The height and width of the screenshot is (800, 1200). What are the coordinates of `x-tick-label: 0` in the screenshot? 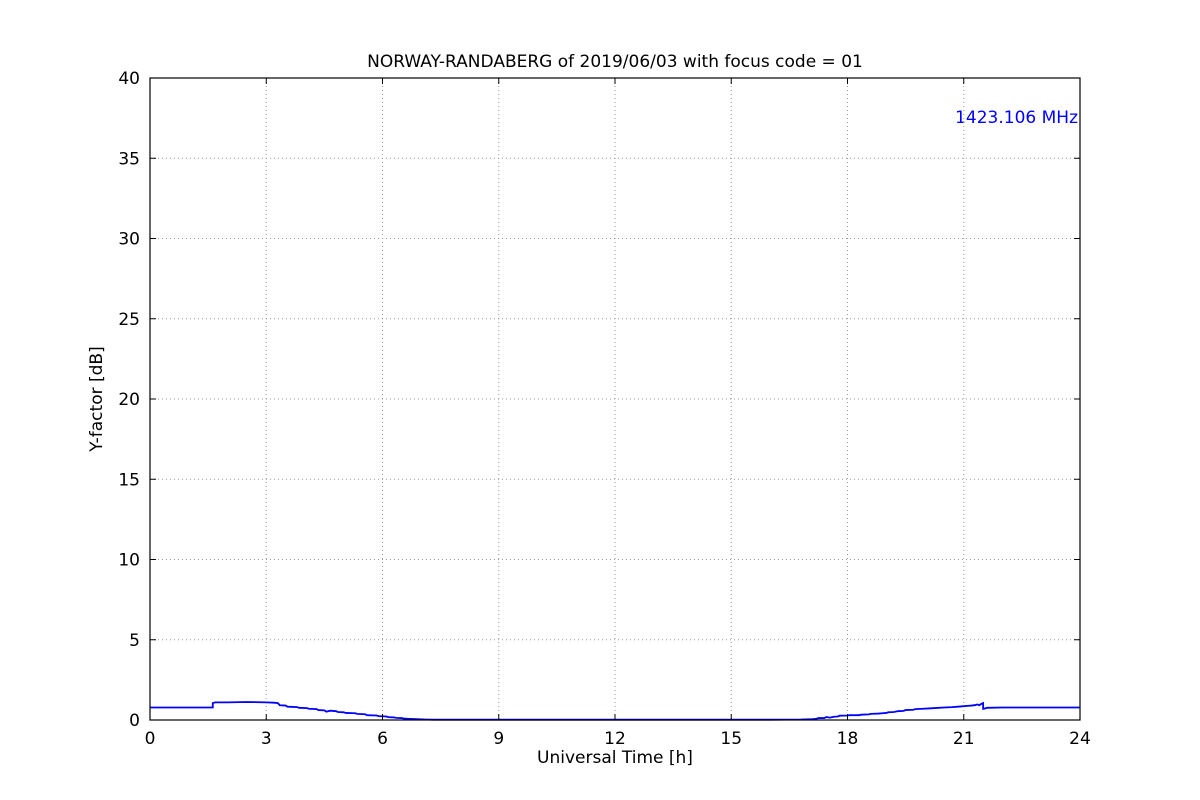 It's located at (150, 739).